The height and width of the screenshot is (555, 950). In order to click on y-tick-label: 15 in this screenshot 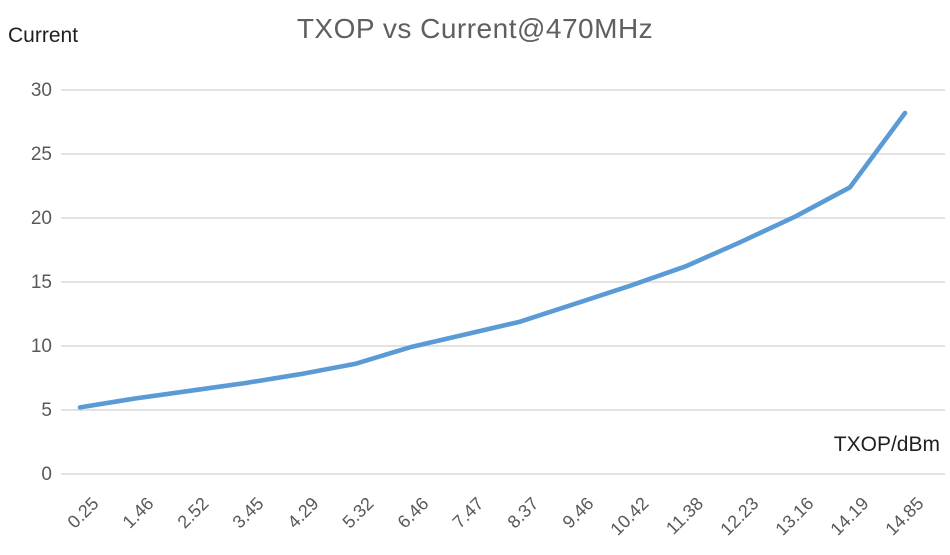, I will do `click(41, 282)`.